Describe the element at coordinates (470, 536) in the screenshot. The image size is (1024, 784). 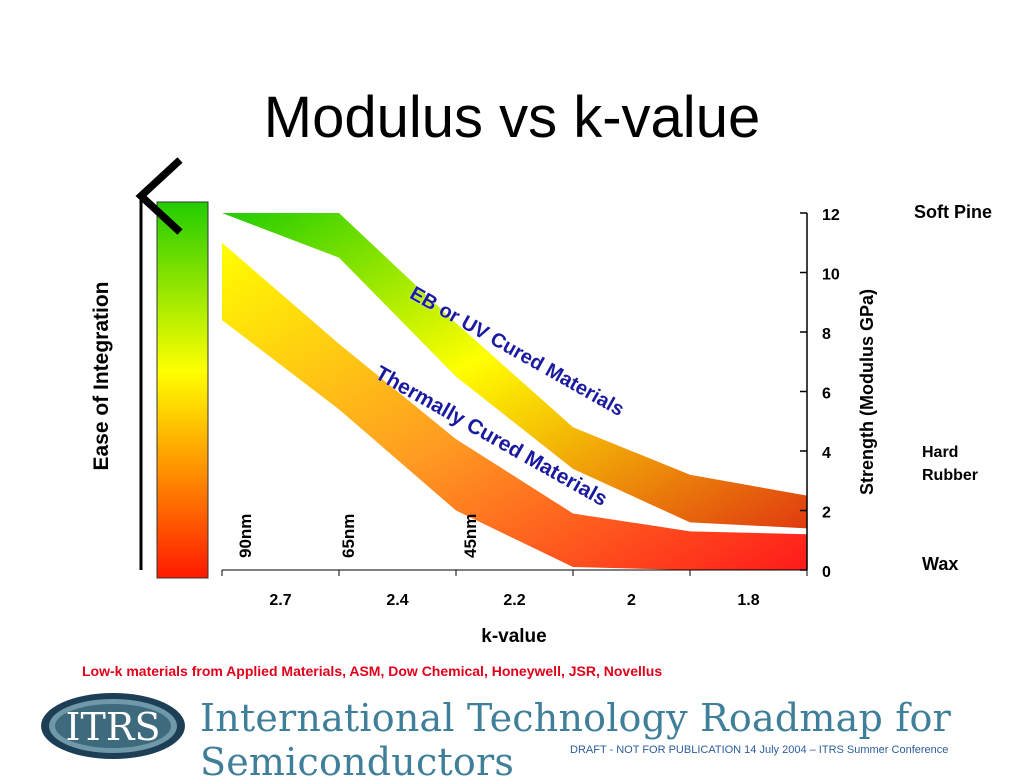
I see `node-label-45nm: 45nm` at that location.